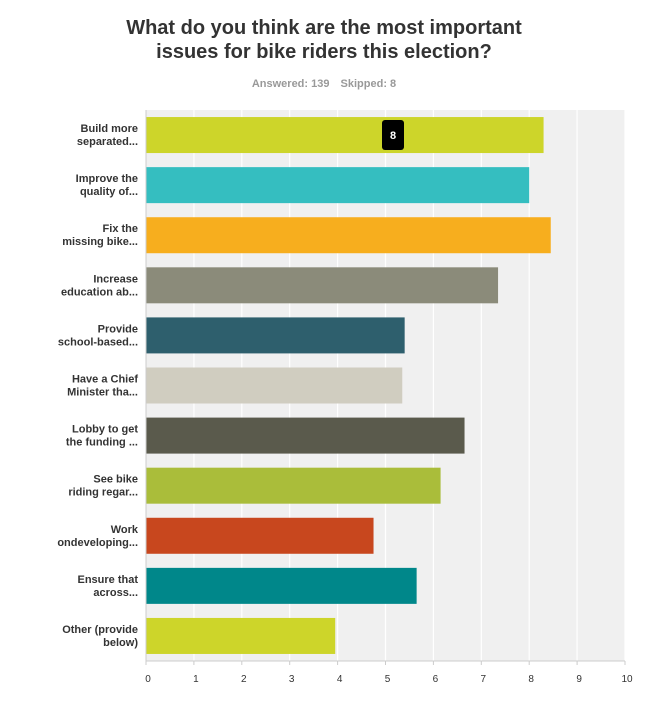  Describe the element at coordinates (340, 679) in the screenshot. I see `x-tick-label: 4` at that location.